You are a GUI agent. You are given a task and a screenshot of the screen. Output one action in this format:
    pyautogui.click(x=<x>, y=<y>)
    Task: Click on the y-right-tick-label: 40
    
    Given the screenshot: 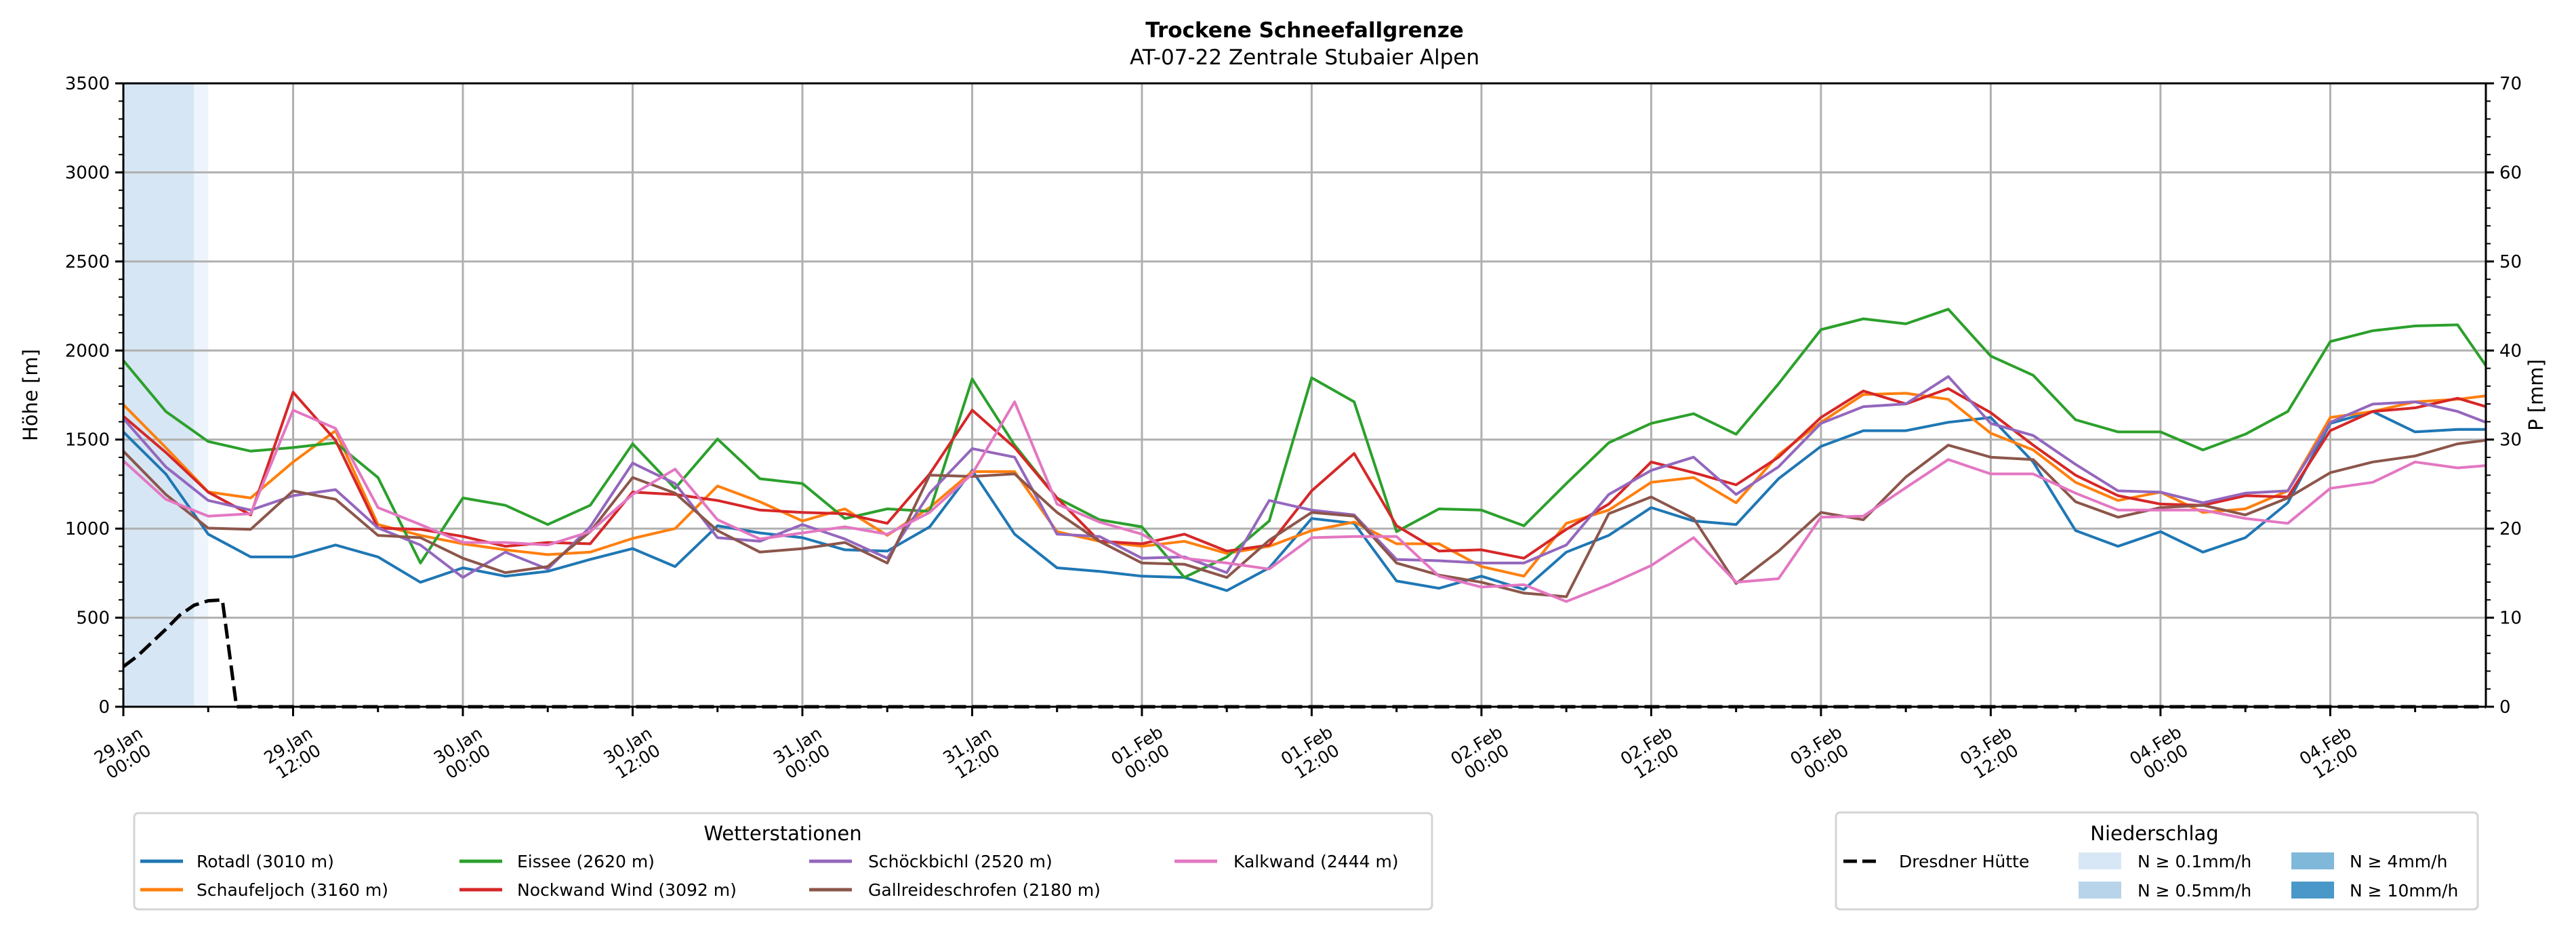 What is the action you would take?
    pyautogui.click(x=2510, y=351)
    